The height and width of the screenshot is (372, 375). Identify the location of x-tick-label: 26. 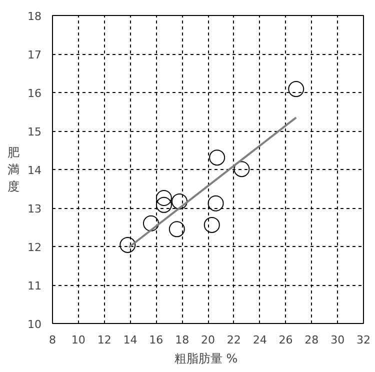
(285, 340).